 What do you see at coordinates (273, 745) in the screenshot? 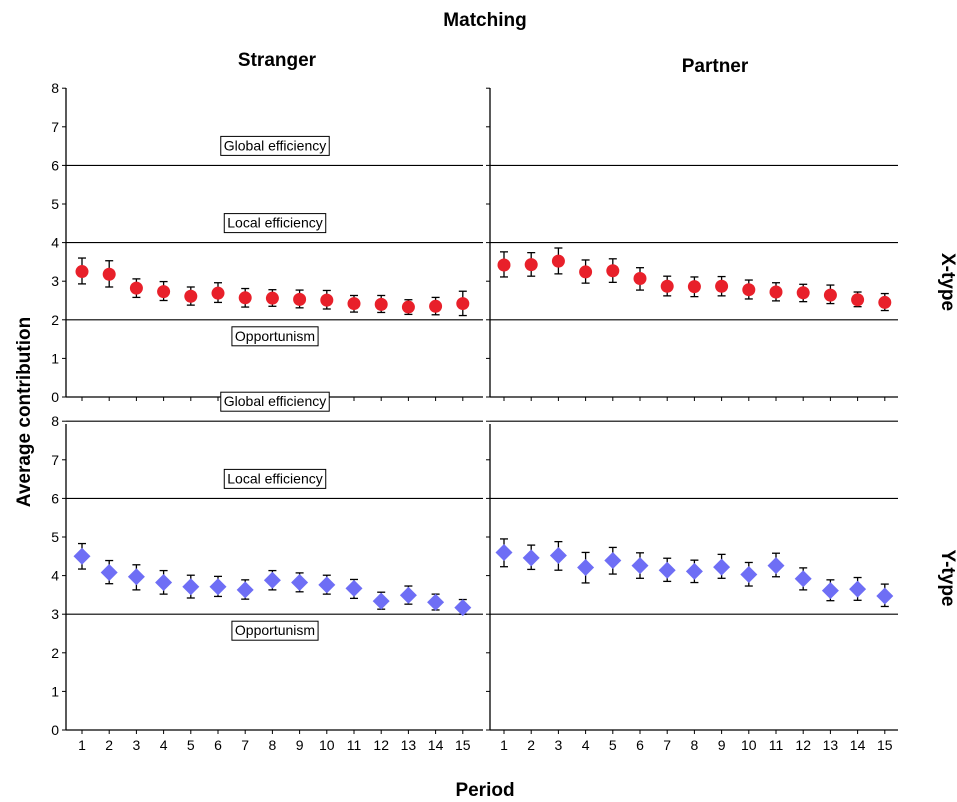
I see `x-tick-label: 8` at bounding box center [273, 745].